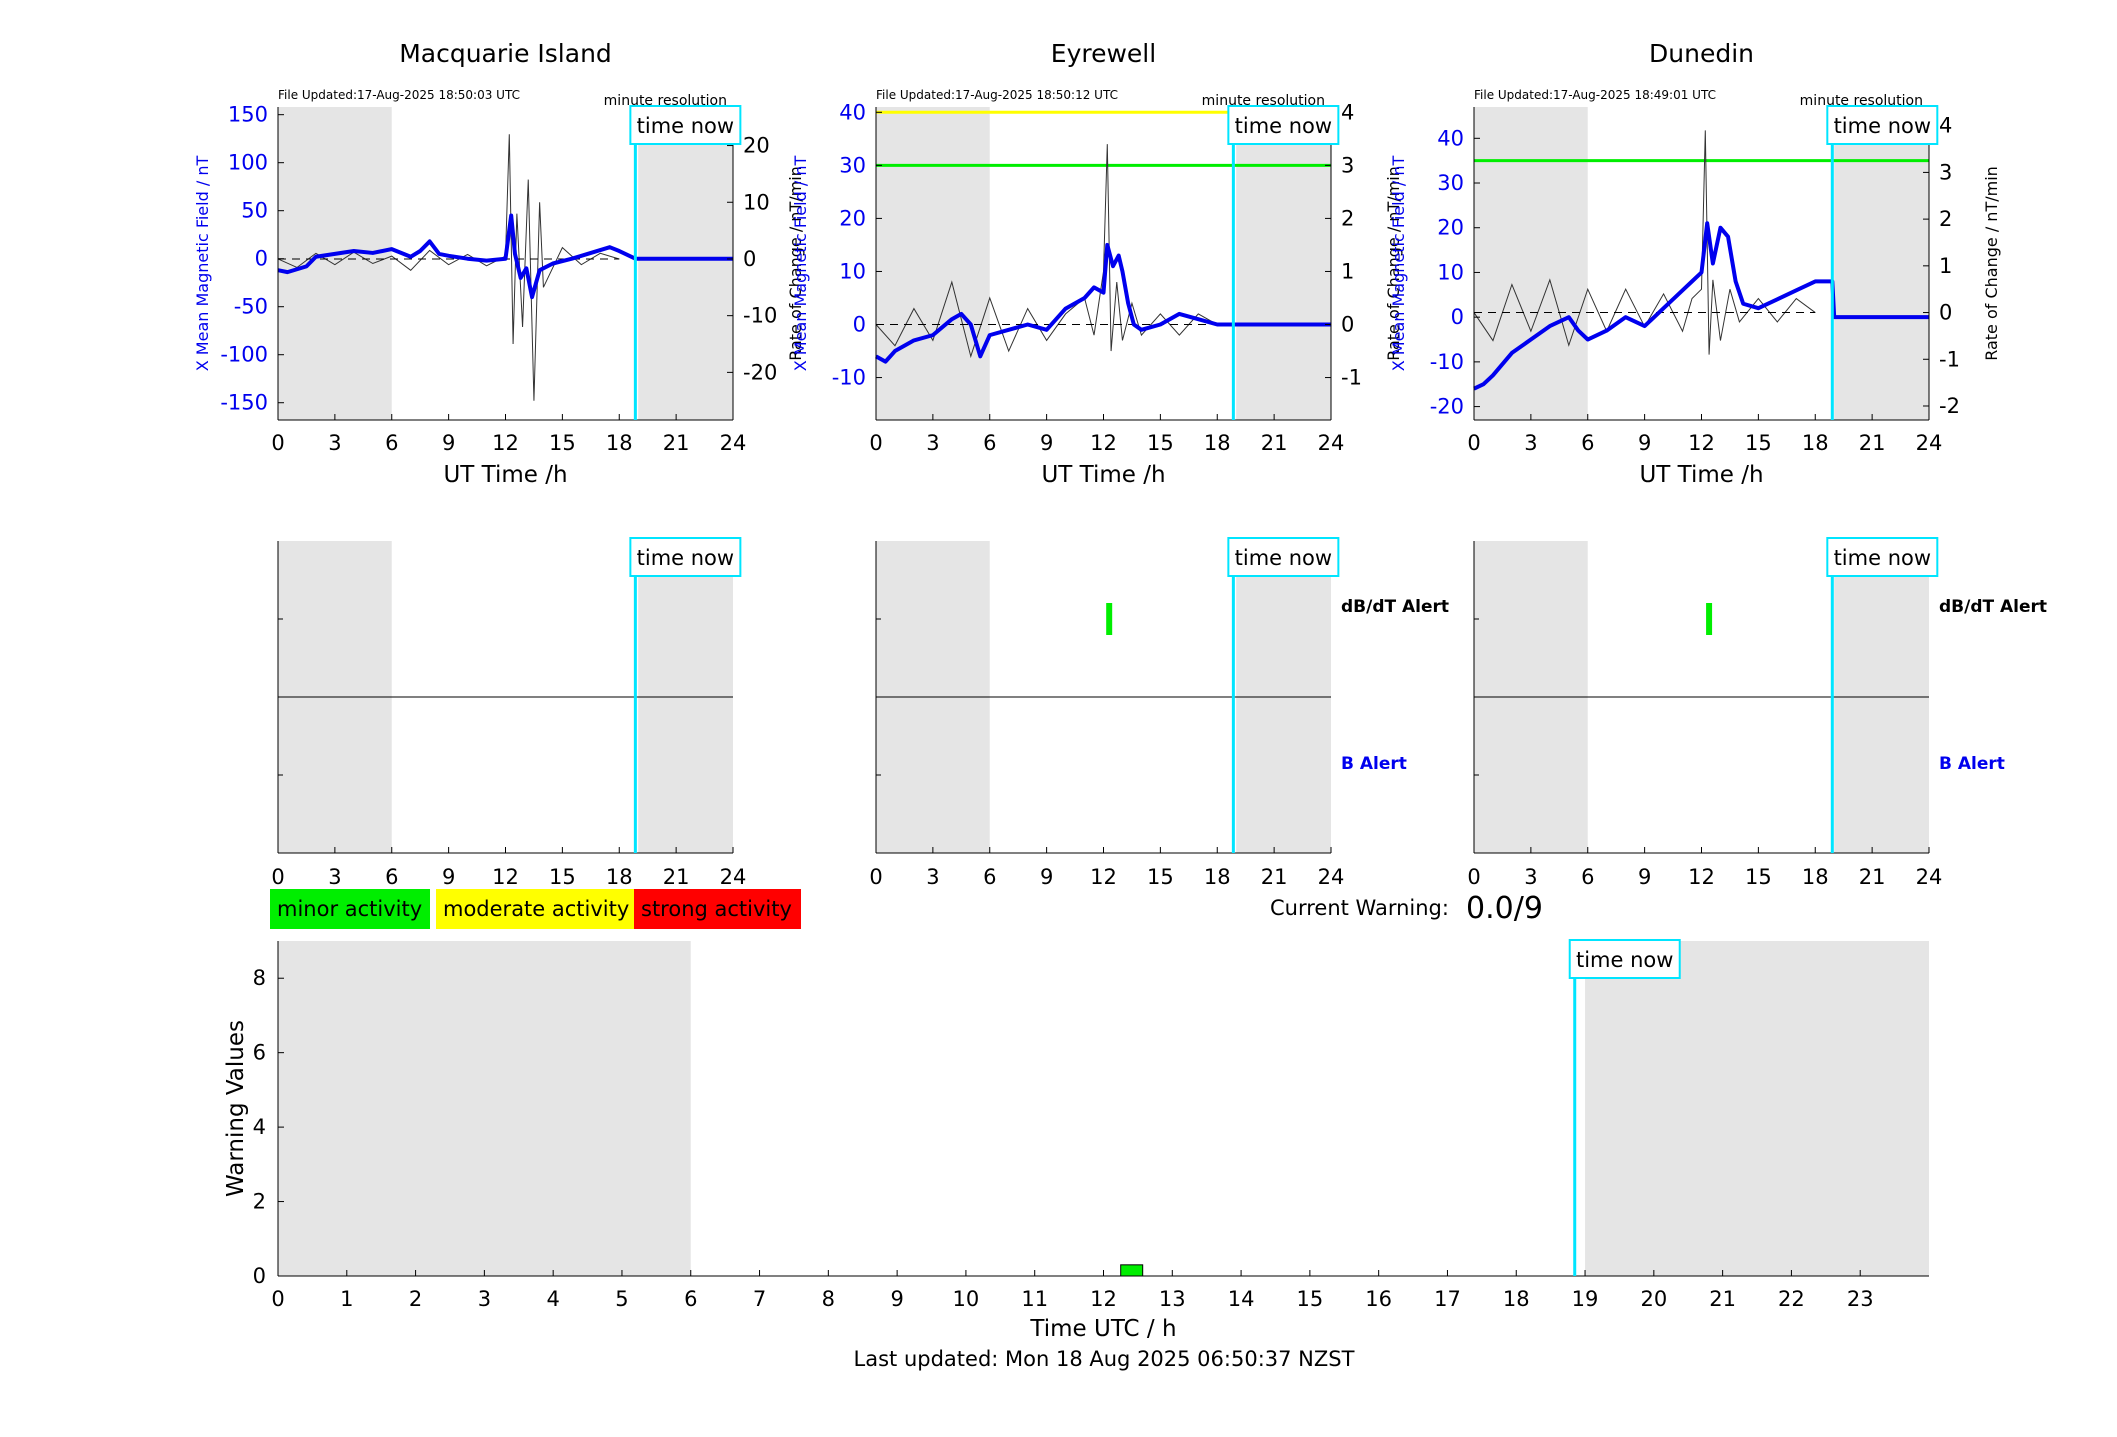  I want to click on legend-strong-label: strong activity, so click(716, 909).